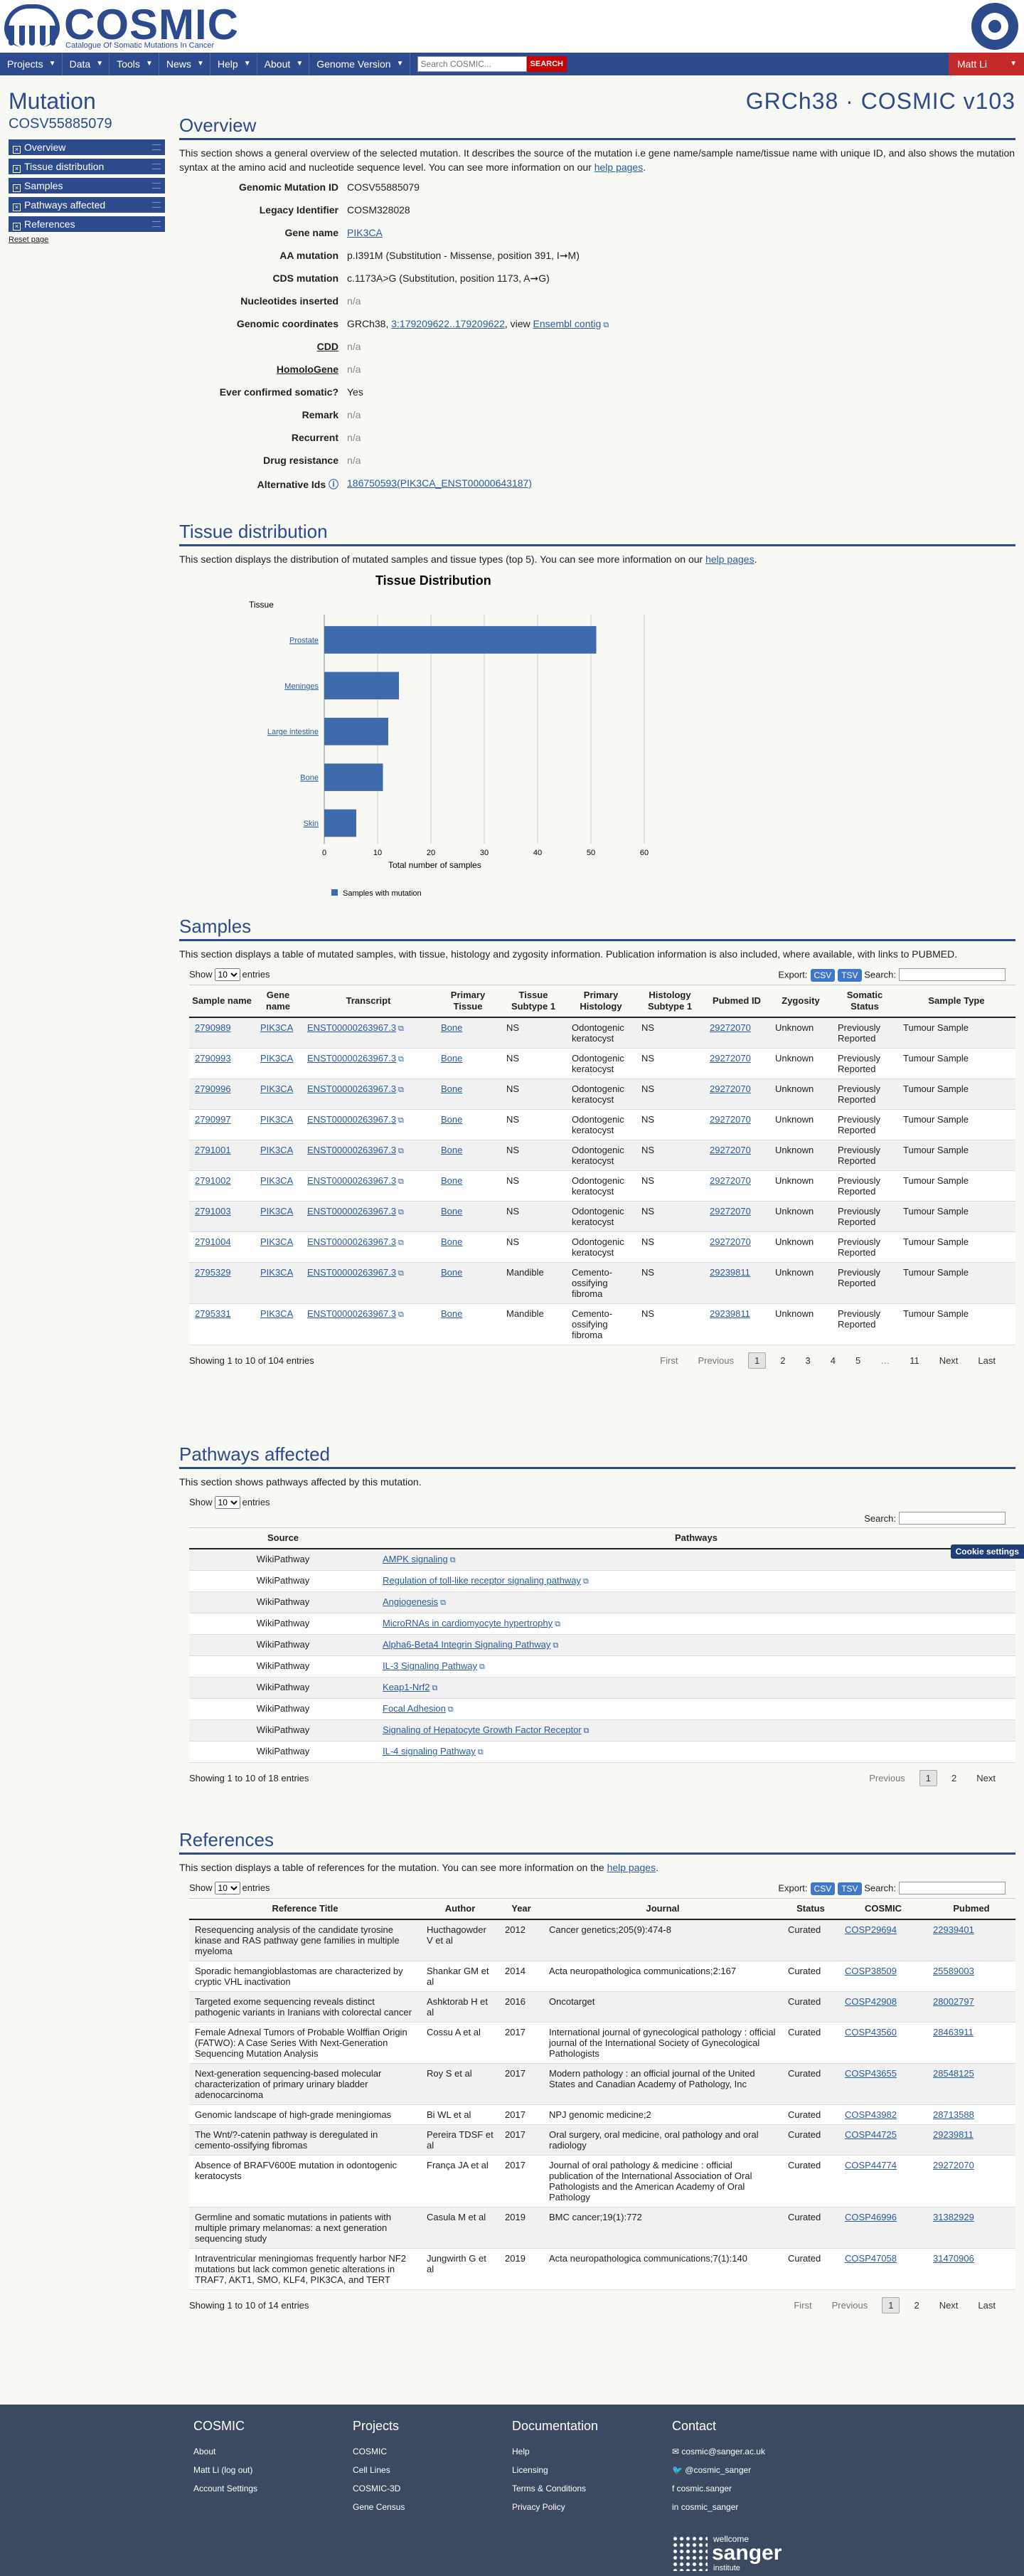  What do you see at coordinates (716, 1360) in the screenshot?
I see `page-button: Previous` at bounding box center [716, 1360].